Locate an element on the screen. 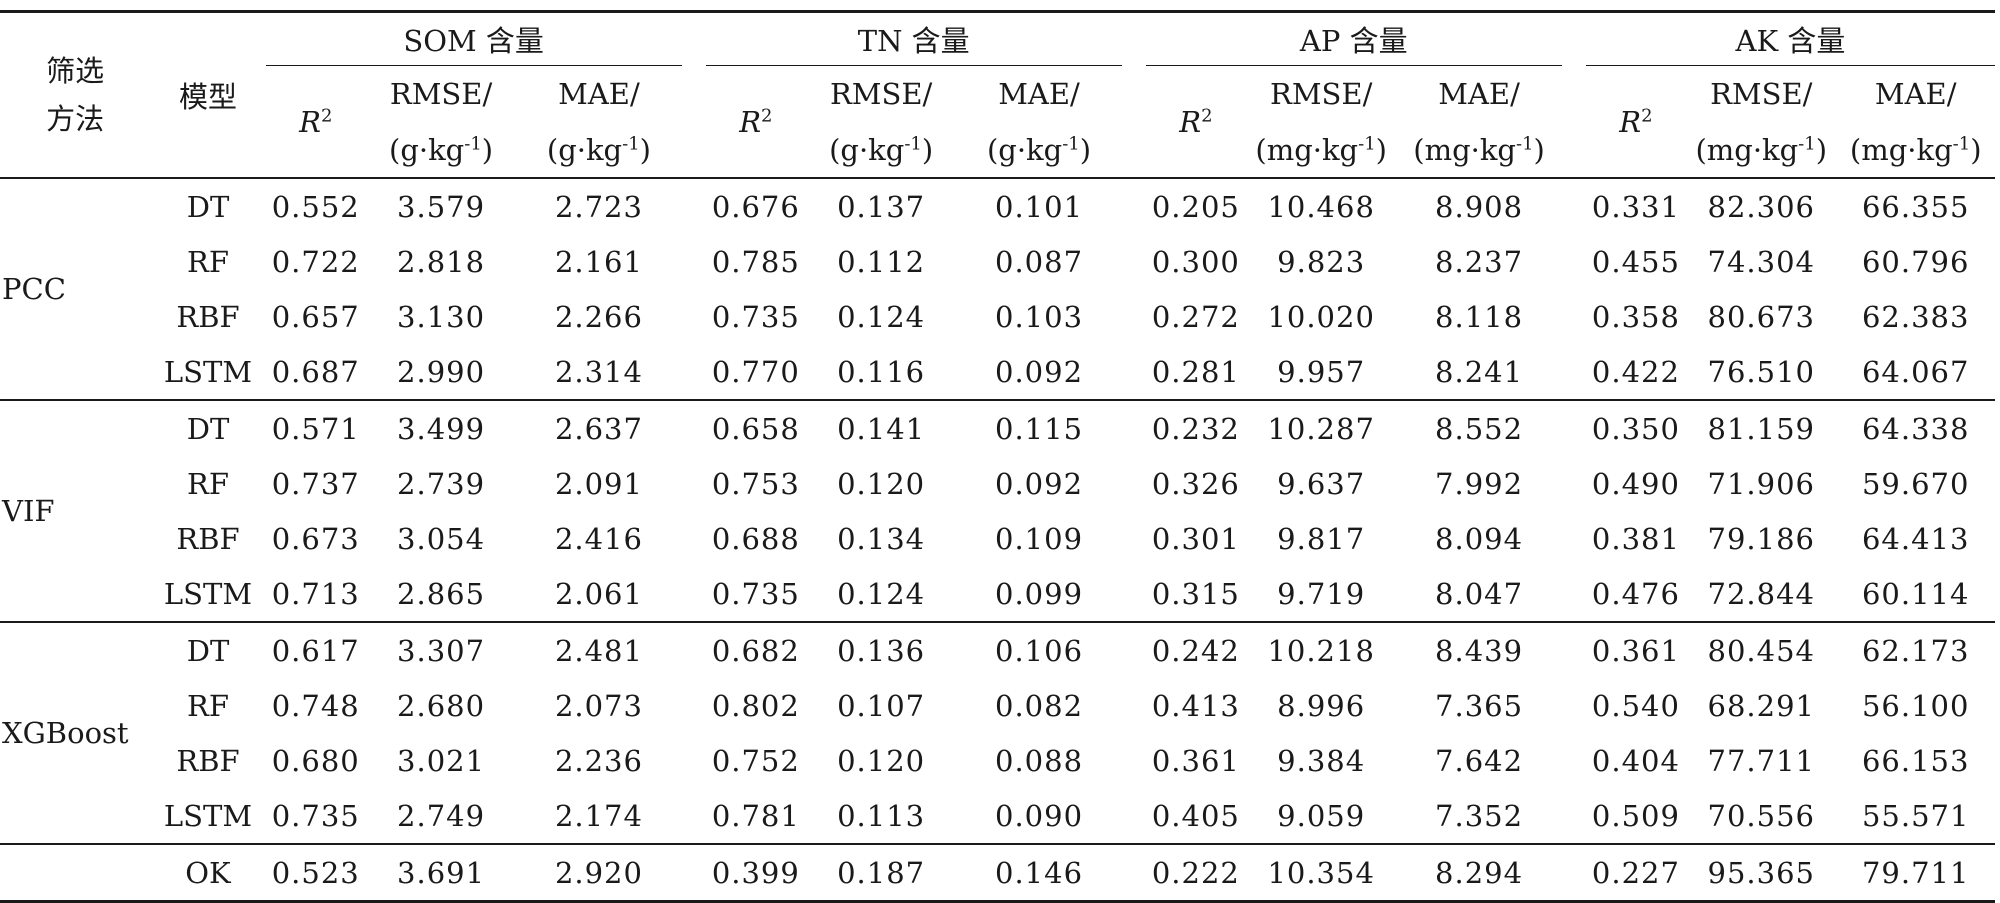 The height and width of the screenshot is (903, 2000). value-cell: 0.713 is located at coordinates (315, 593).